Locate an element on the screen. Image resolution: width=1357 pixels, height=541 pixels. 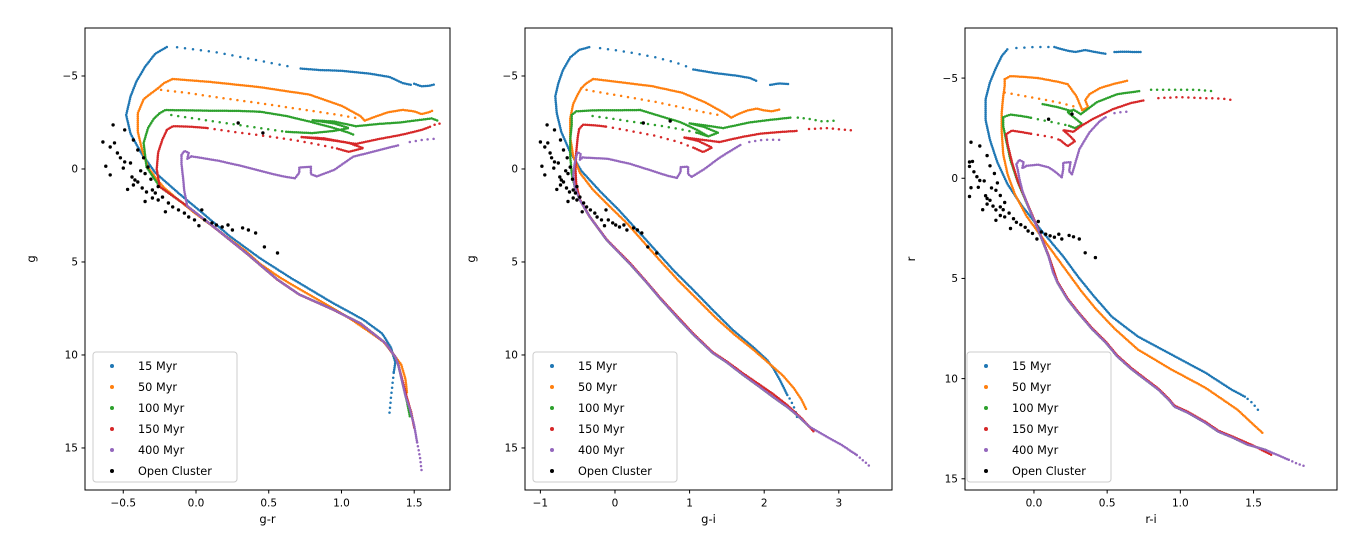
x-tick-label: 3 is located at coordinates (838, 504).